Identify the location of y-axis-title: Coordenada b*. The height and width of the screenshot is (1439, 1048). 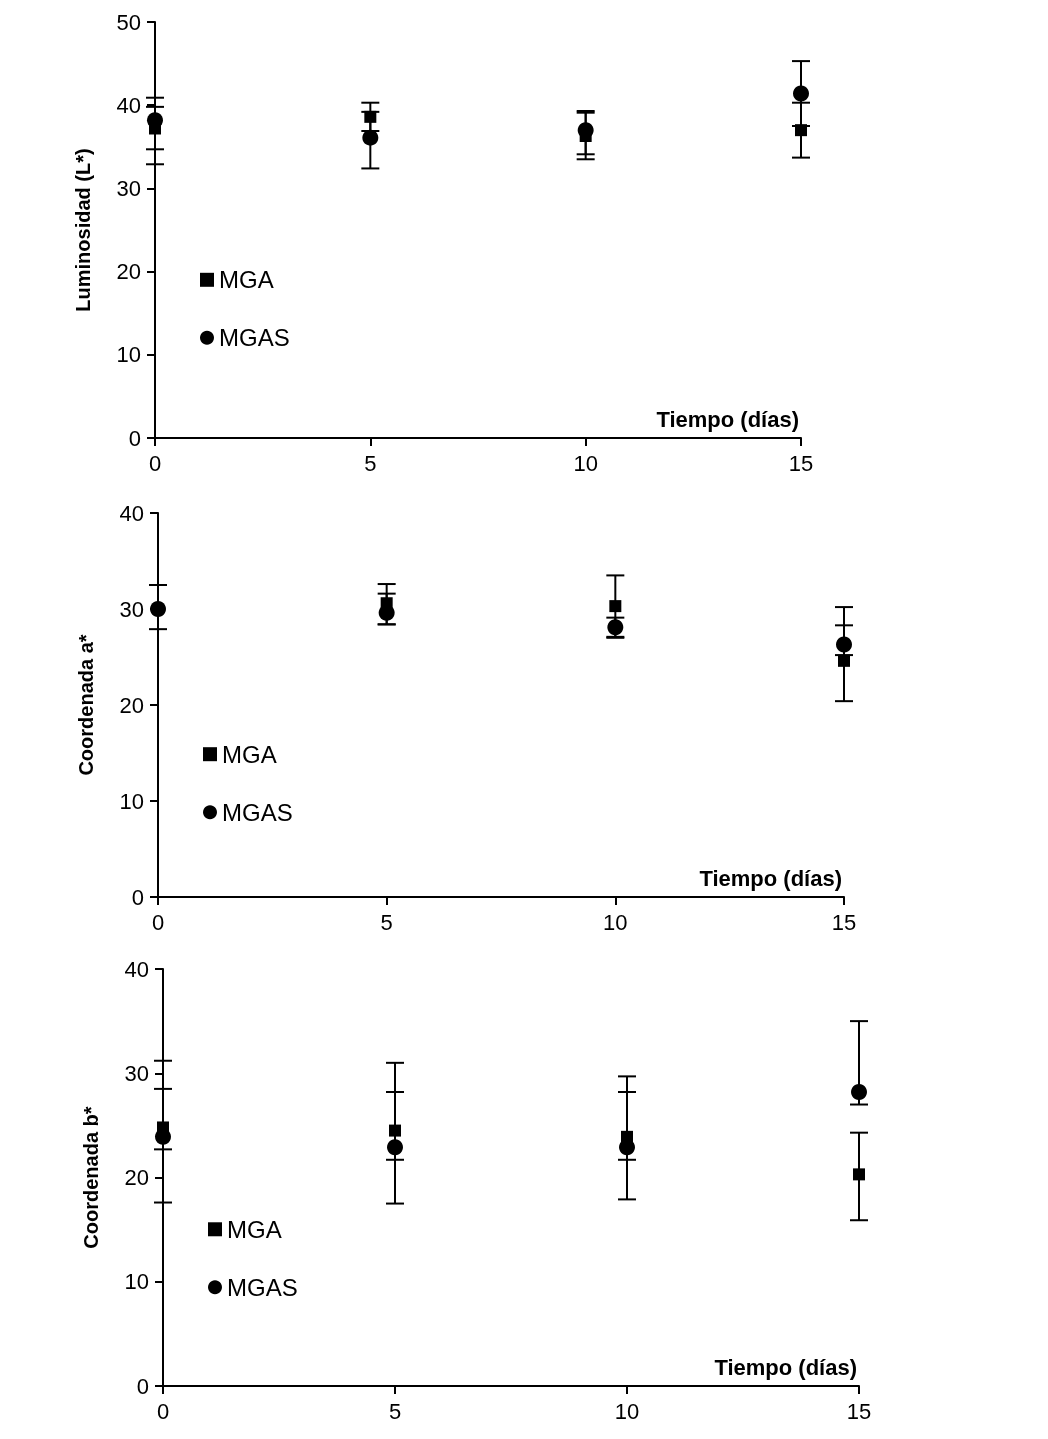
(91, 1177).